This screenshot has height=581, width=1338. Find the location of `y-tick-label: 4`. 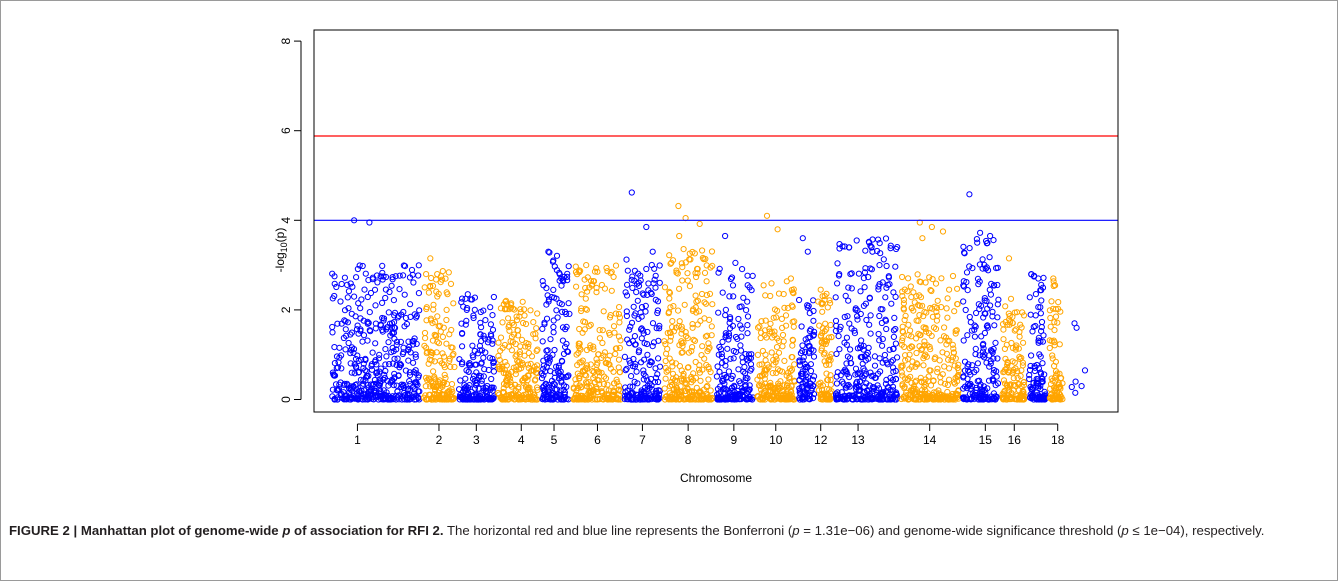

y-tick-label: 4 is located at coordinates (286, 220).